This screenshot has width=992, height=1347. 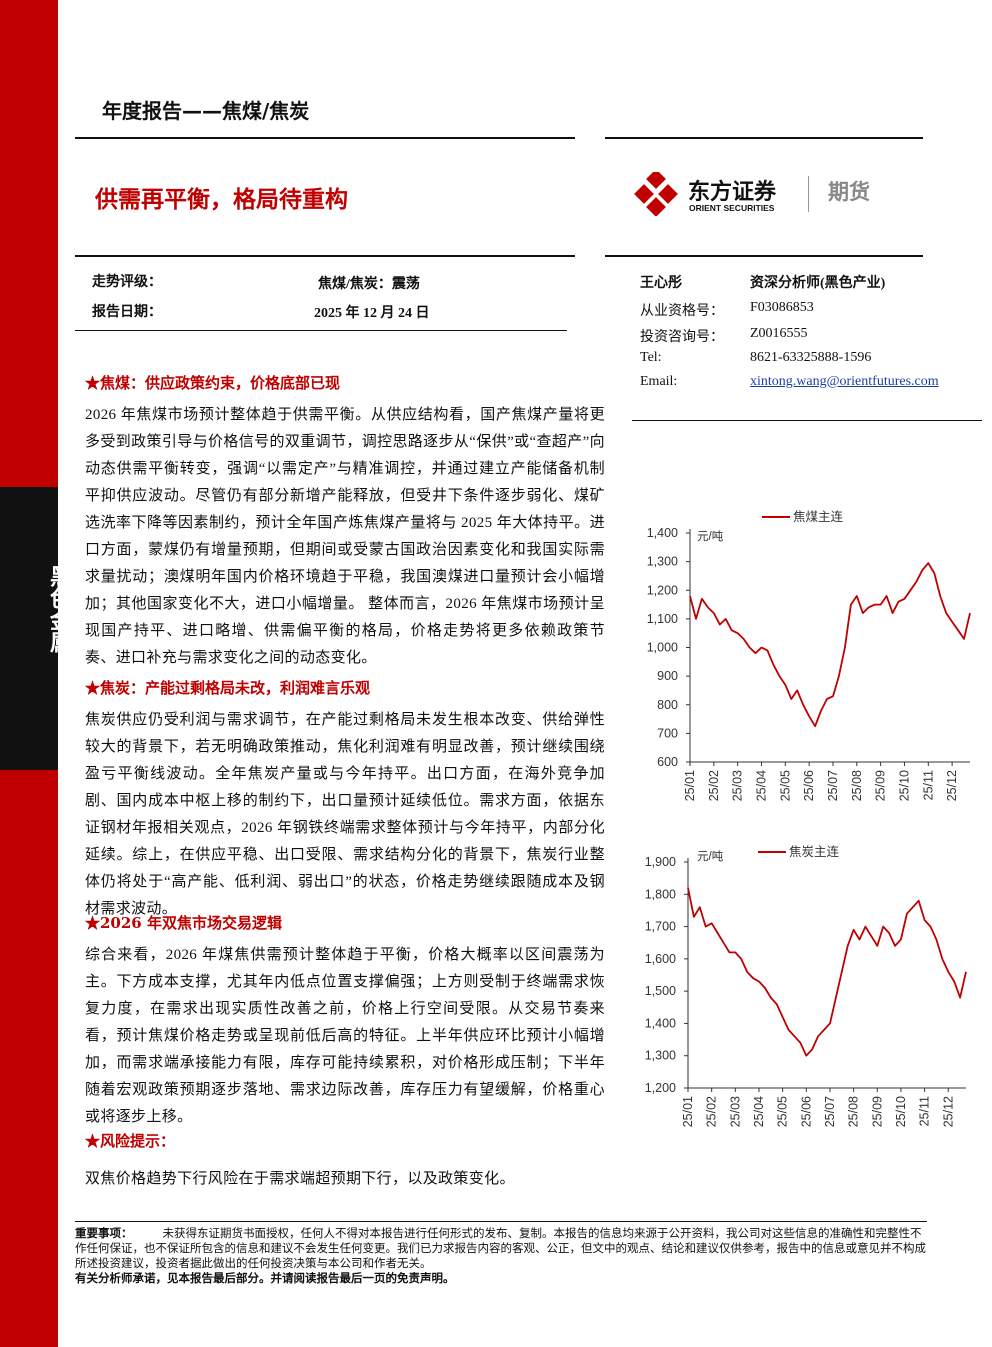 I want to click on analyst-label: Tel:, so click(x=651, y=357).